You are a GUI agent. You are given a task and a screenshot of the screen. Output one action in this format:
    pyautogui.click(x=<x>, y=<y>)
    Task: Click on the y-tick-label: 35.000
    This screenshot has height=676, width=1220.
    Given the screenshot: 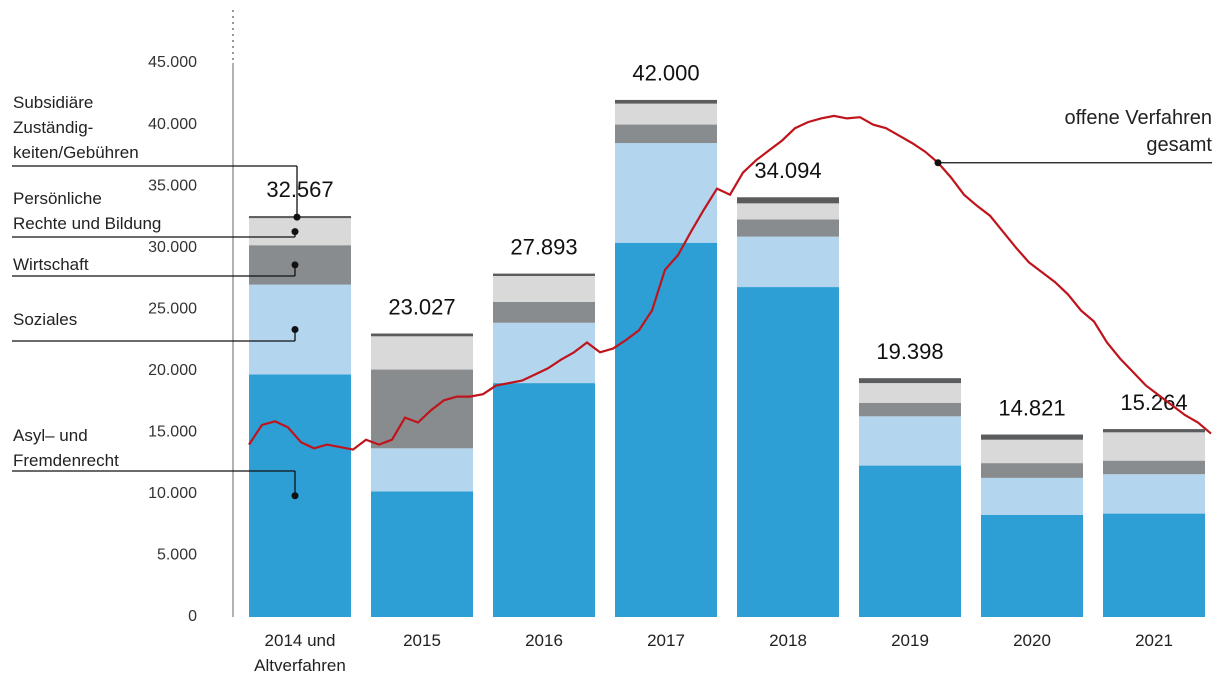 What is the action you would take?
    pyautogui.click(x=172, y=185)
    